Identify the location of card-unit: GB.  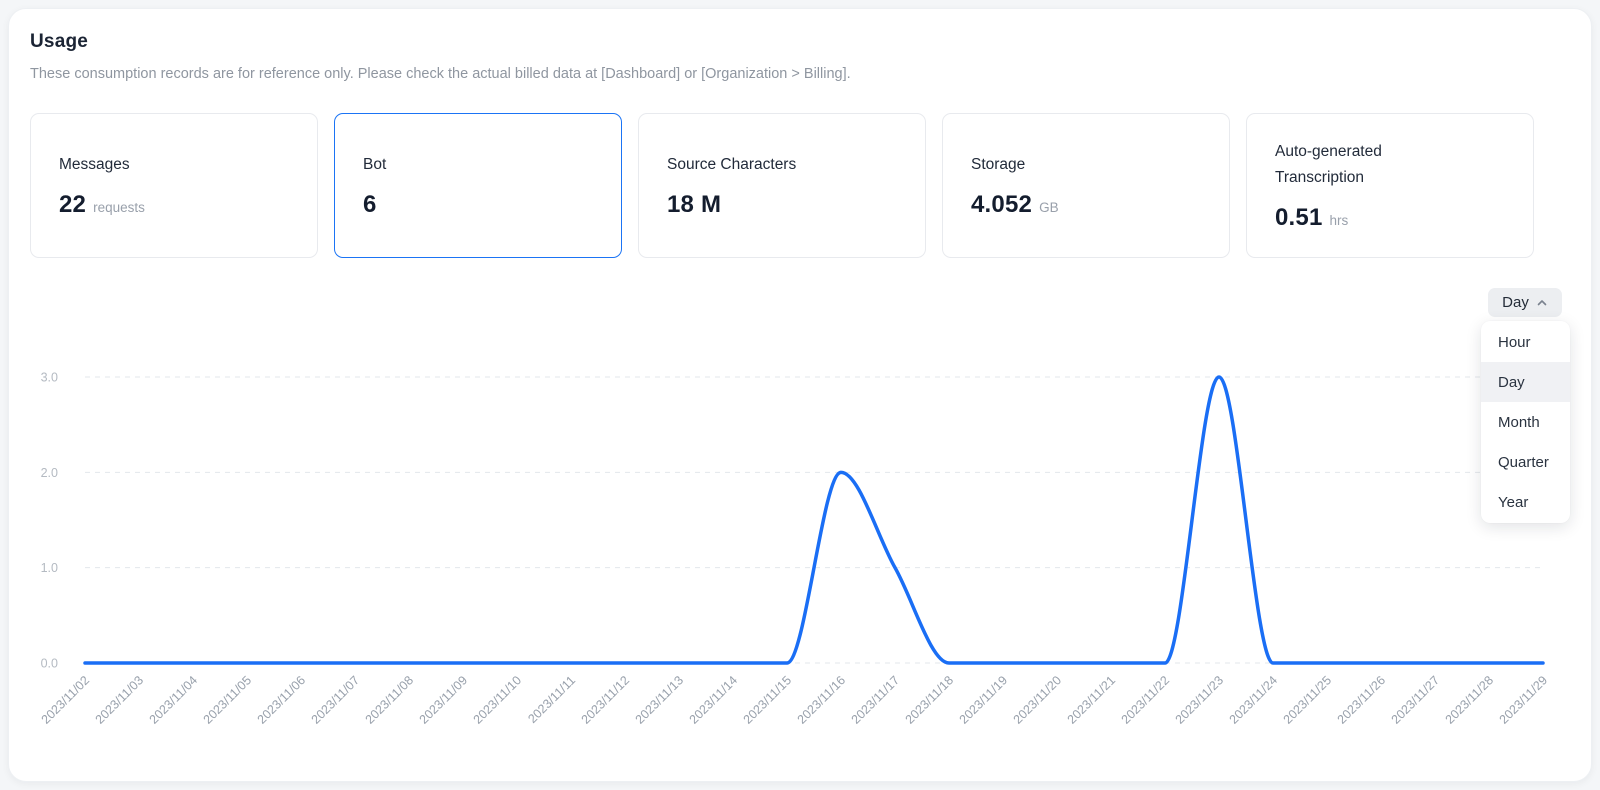
(1049, 208).